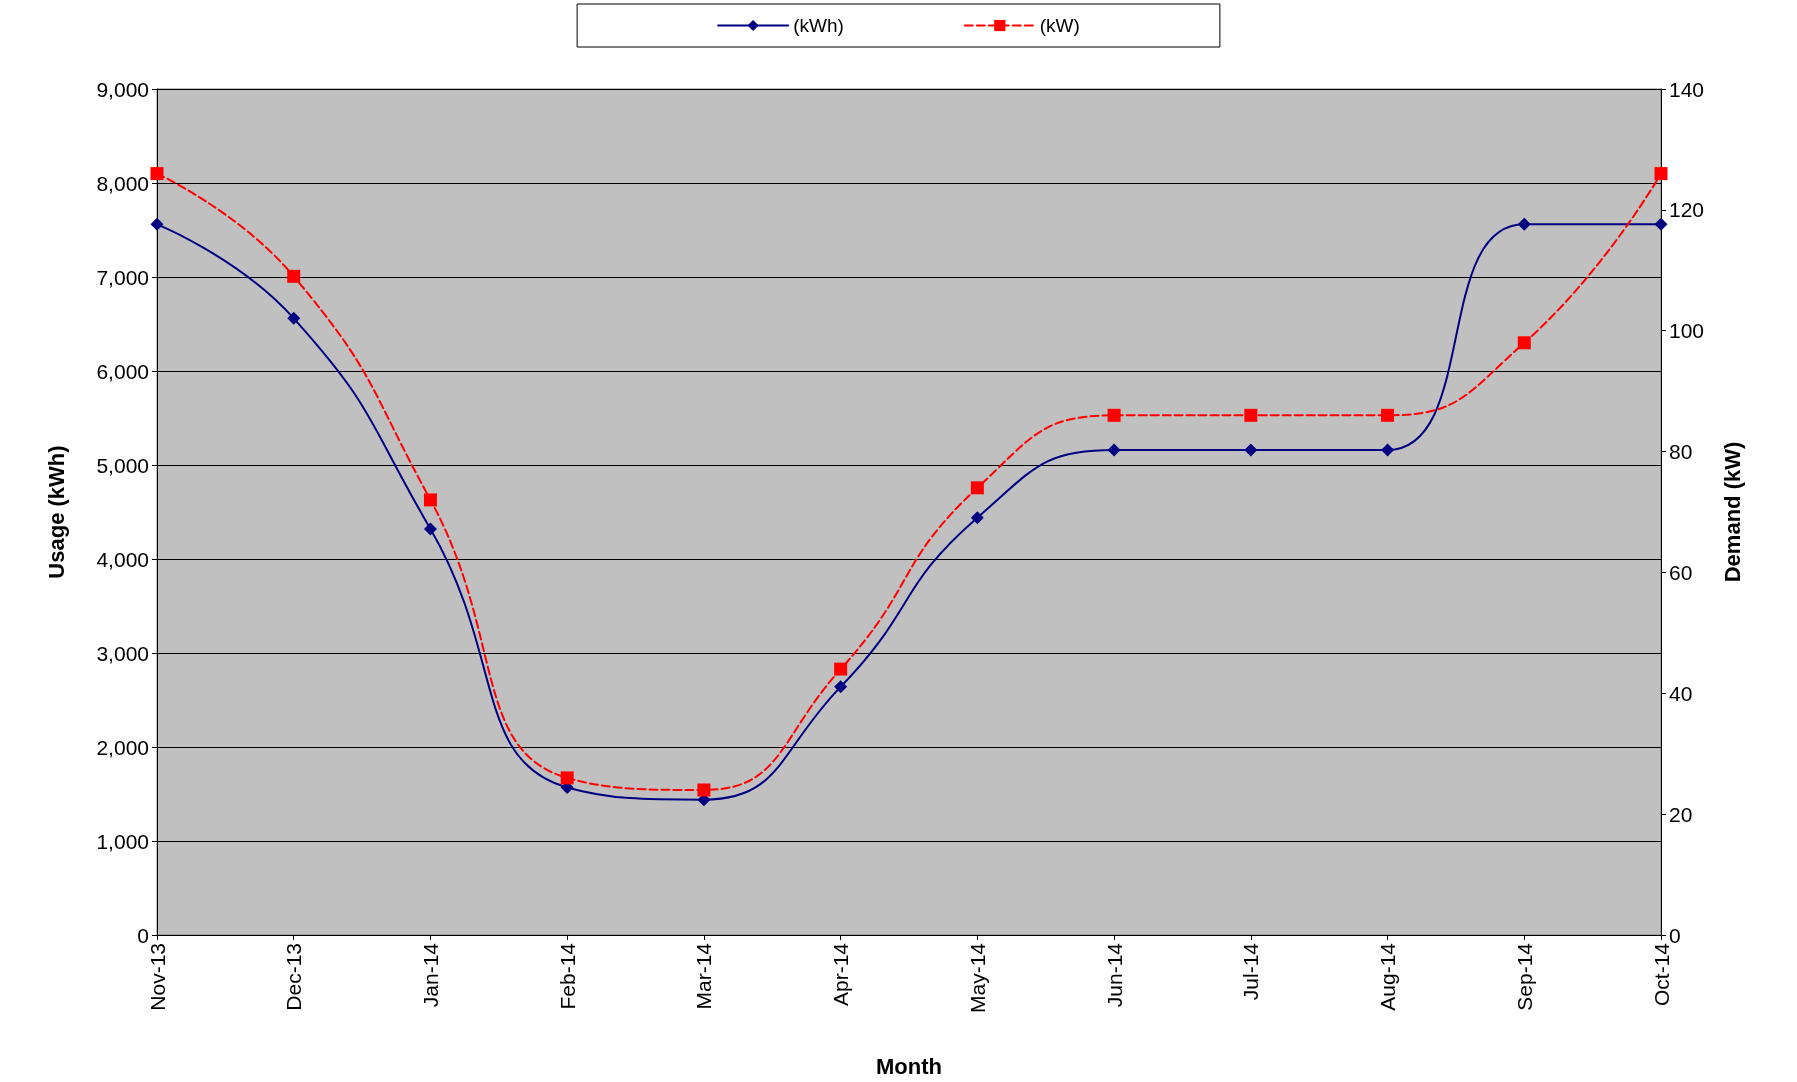  I want to click on y-tick-label: 9,000, so click(122, 89).